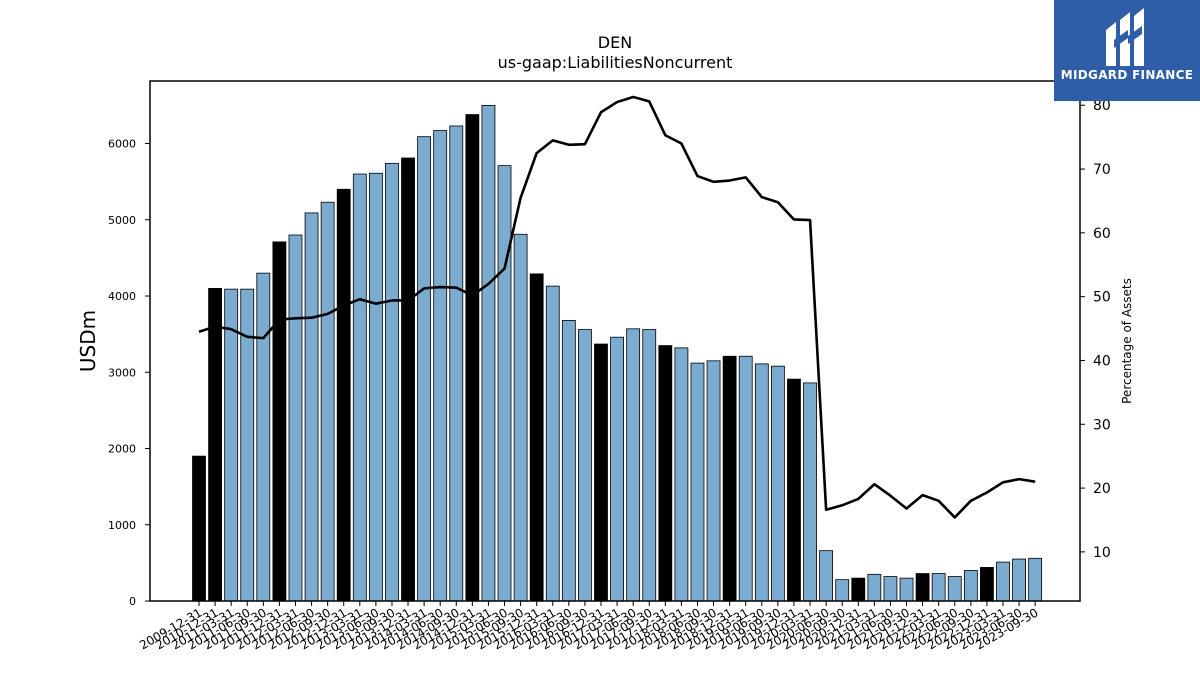  I want to click on y2-axis-label: Percentage of Assets, so click(1127, 341).